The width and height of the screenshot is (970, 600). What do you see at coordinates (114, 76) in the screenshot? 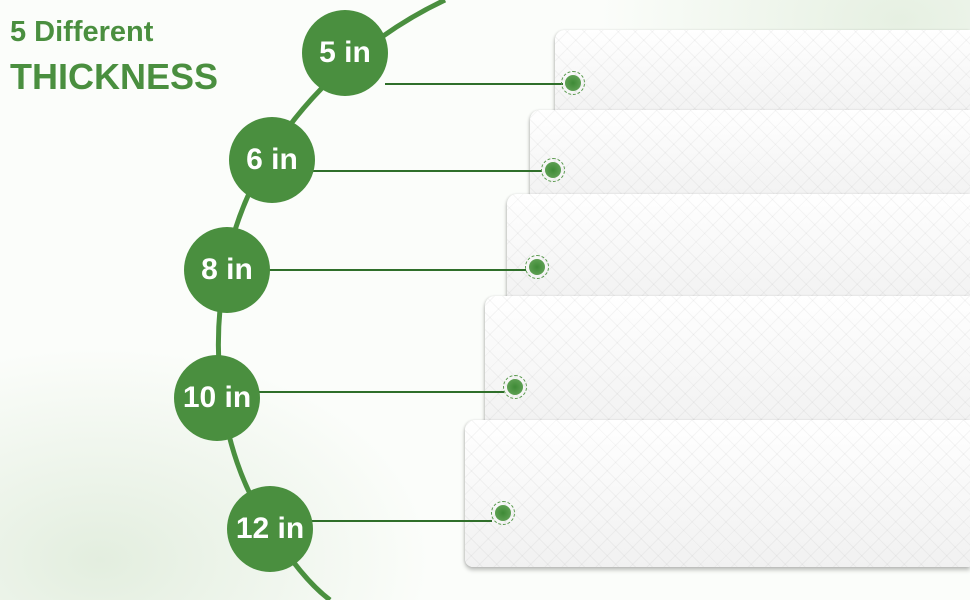
I see `heading-line2: THICKNESS` at bounding box center [114, 76].